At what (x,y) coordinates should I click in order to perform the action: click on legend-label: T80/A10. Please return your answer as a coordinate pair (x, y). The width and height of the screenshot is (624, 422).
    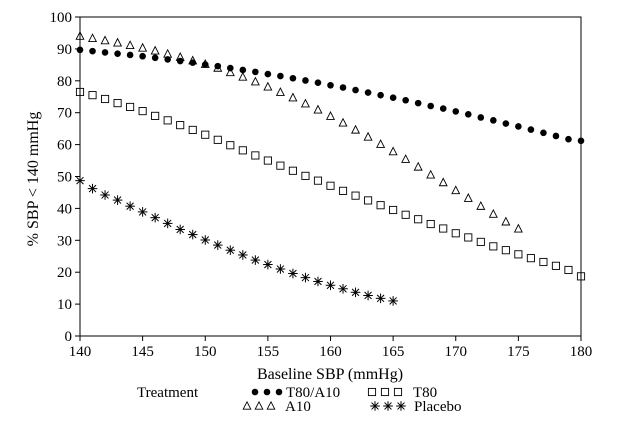
    Looking at the image, I should click on (313, 393).